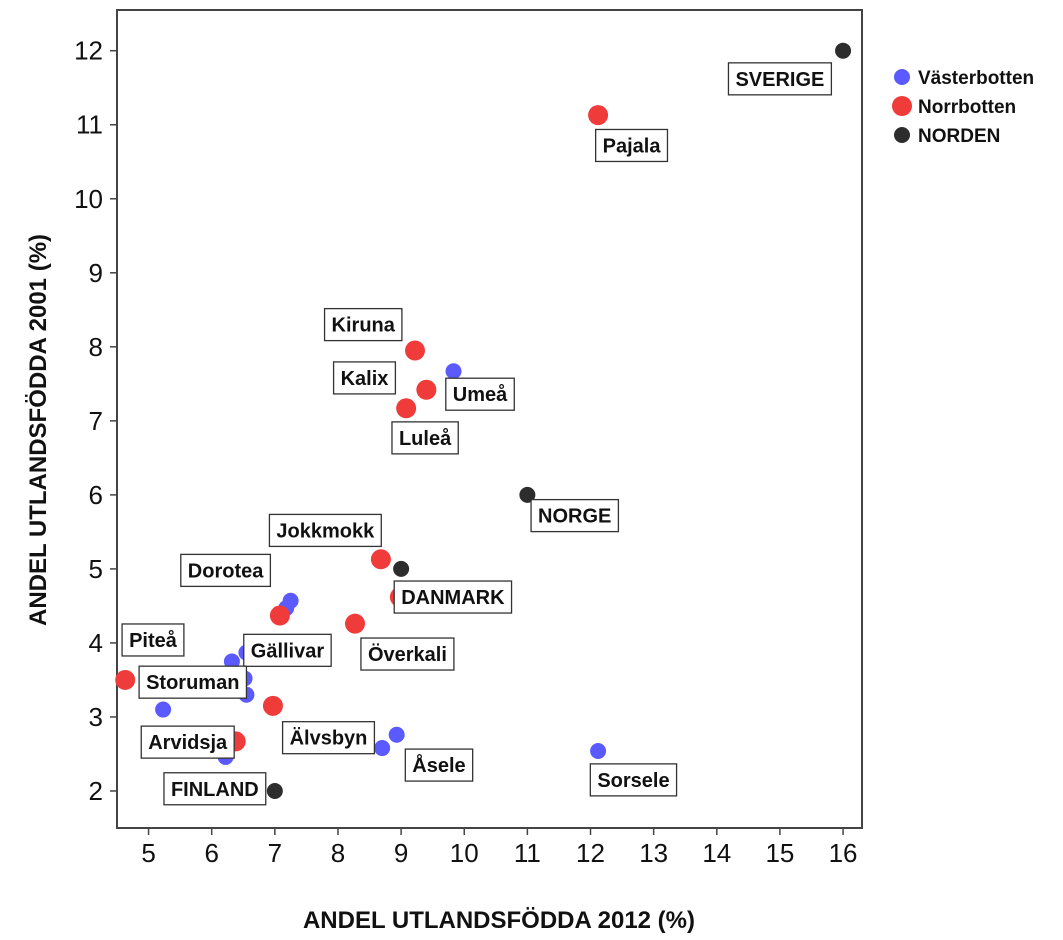 The height and width of the screenshot is (940, 1063). I want to click on x-tick-label: 7, so click(275, 853).